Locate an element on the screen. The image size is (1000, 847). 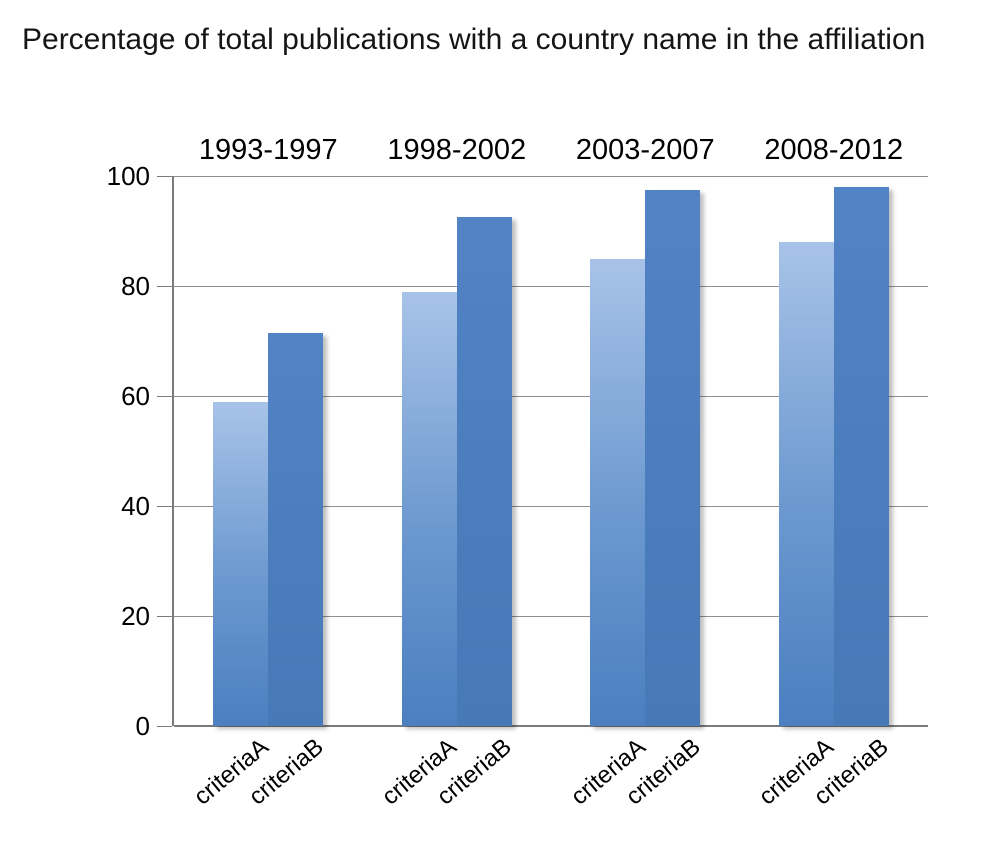
bar-criteriaA-1993-1997 is located at coordinates (241, 563).